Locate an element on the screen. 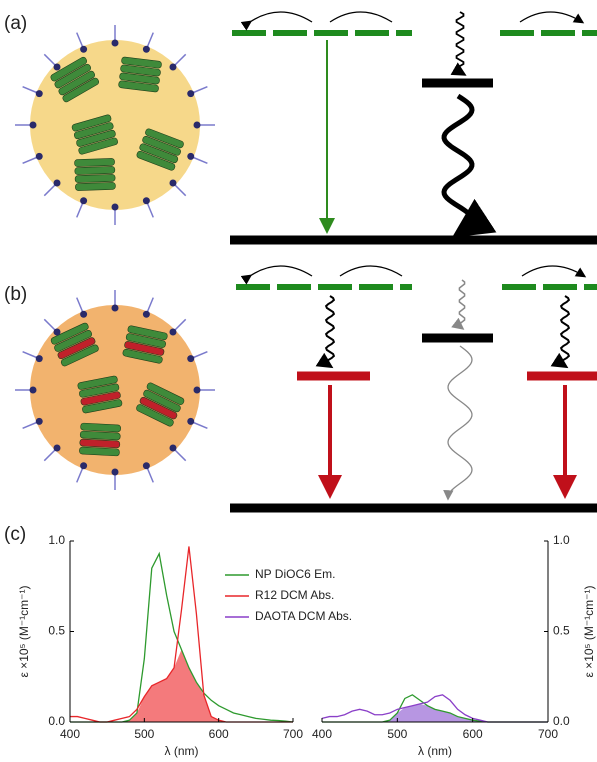  panel-label: (b) is located at coordinates (15, 294).